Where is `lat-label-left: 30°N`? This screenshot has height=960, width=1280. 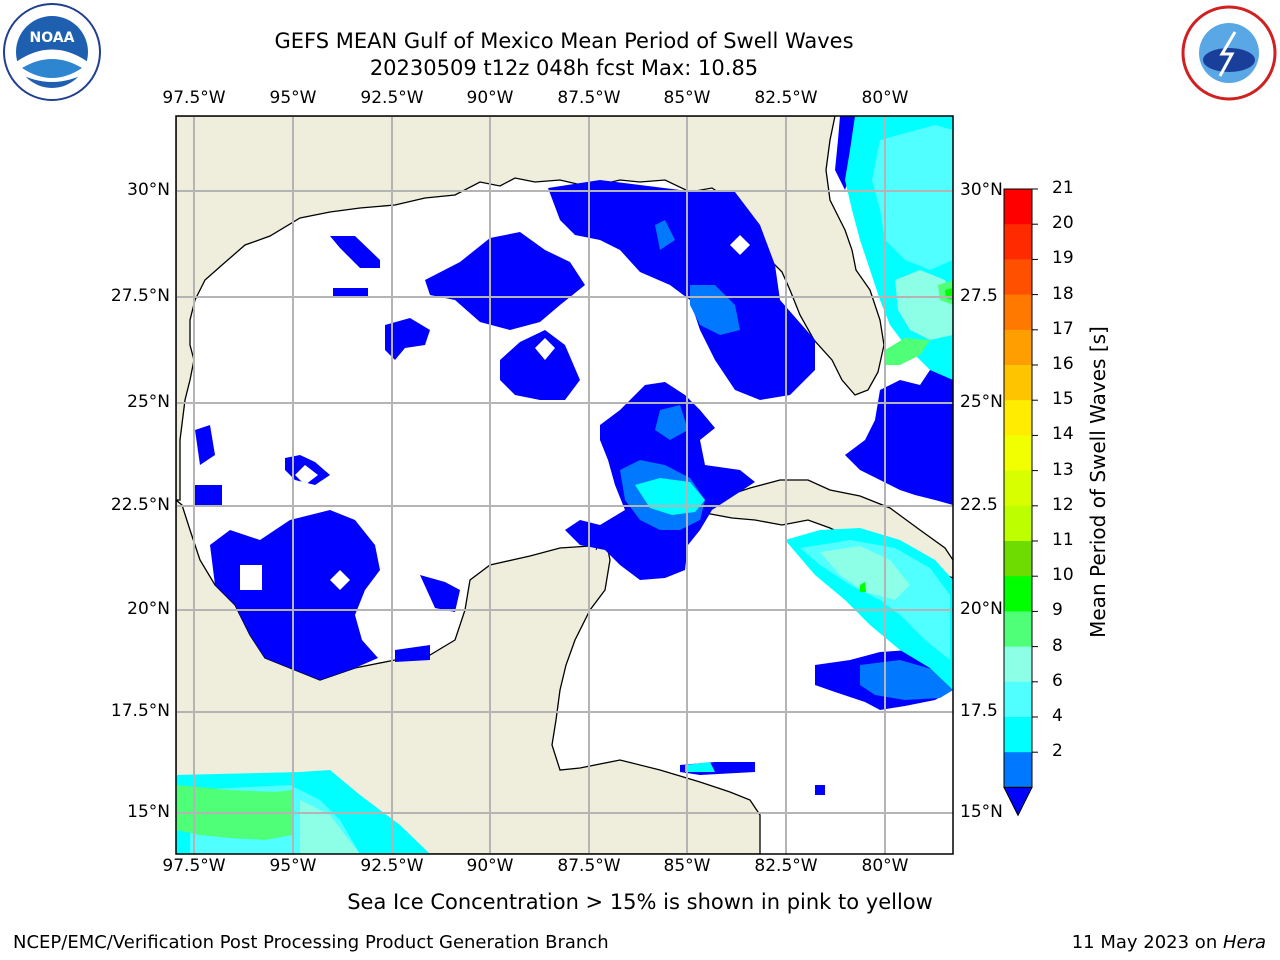
lat-label-left: 30°N is located at coordinates (148, 190).